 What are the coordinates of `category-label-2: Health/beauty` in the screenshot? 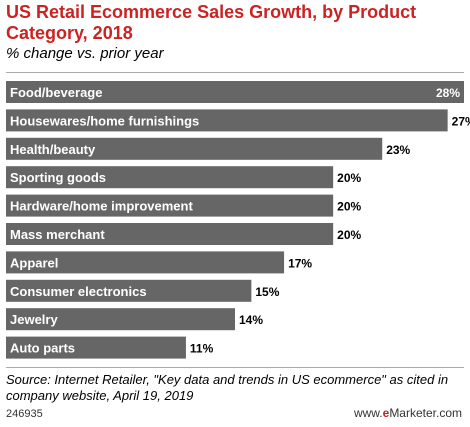 It's located at (53, 149).